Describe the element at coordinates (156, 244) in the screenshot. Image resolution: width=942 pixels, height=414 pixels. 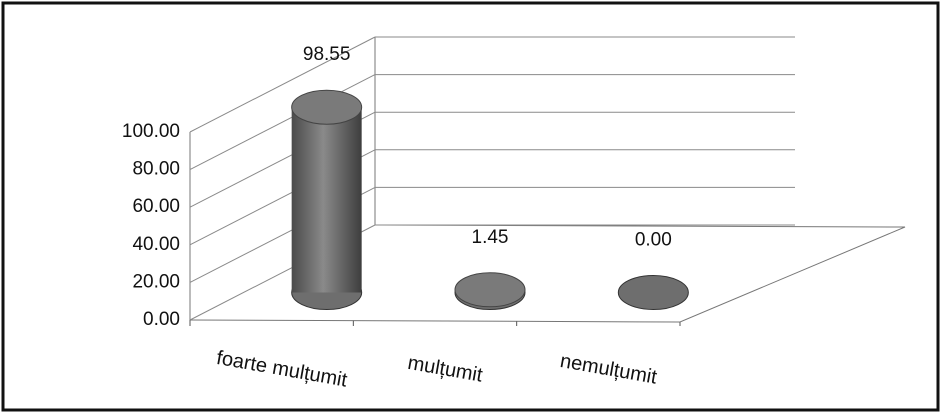
I see `y-tick-label: 40.00` at that location.